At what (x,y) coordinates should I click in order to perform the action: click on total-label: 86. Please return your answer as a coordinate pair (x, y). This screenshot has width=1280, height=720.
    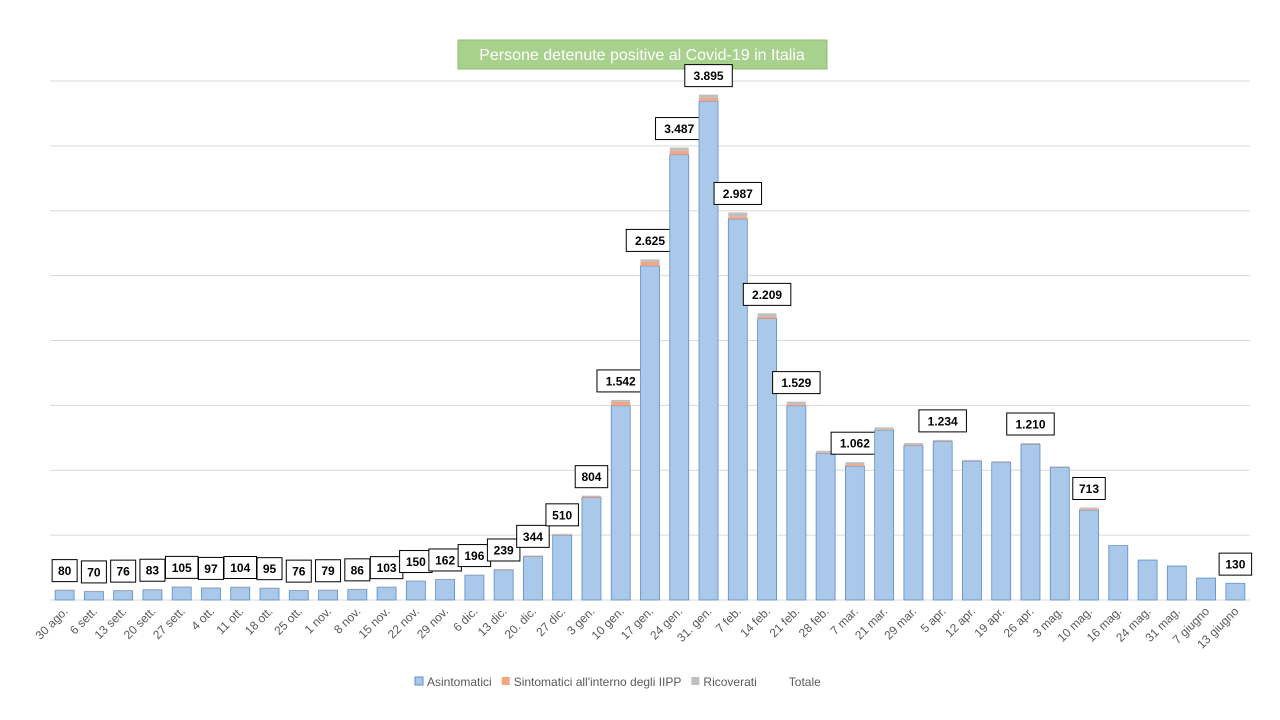
    Looking at the image, I should click on (358, 570).